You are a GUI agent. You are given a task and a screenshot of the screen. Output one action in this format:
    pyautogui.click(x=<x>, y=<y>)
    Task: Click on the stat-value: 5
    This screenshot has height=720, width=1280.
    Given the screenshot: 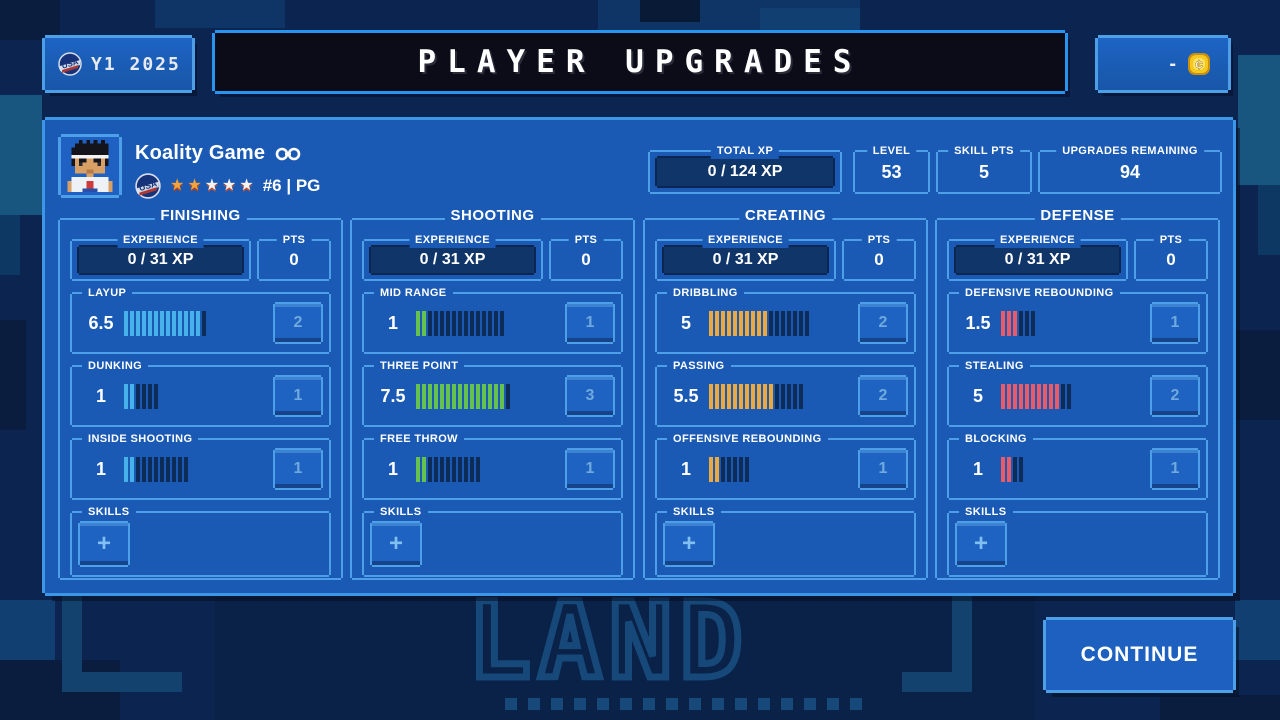 What is the action you would take?
    pyautogui.click(x=977, y=395)
    